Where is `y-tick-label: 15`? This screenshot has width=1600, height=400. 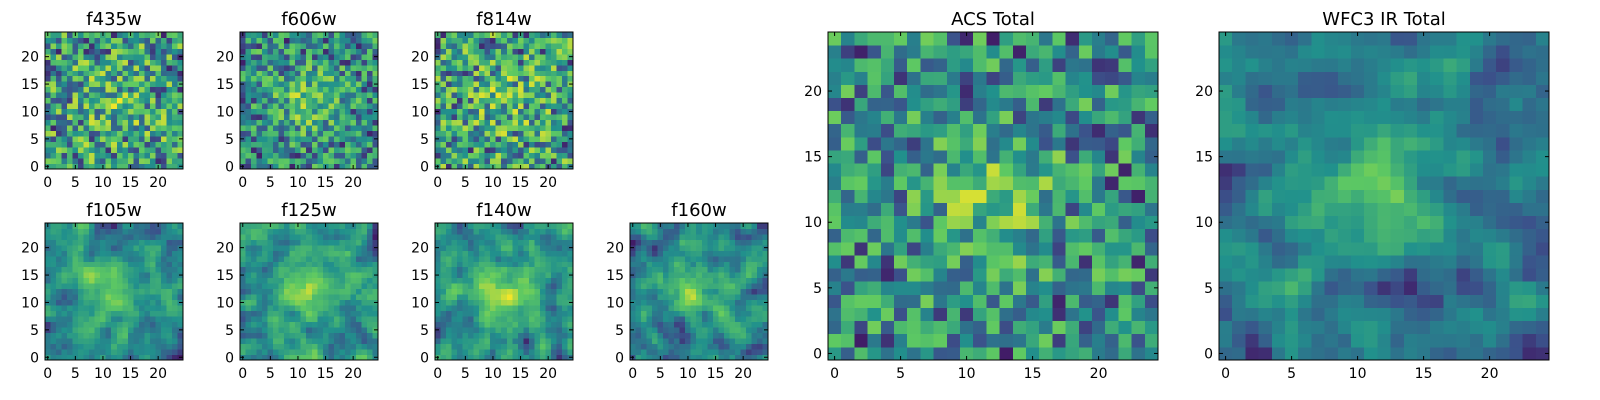
y-tick-label: 15 is located at coordinates (30, 276).